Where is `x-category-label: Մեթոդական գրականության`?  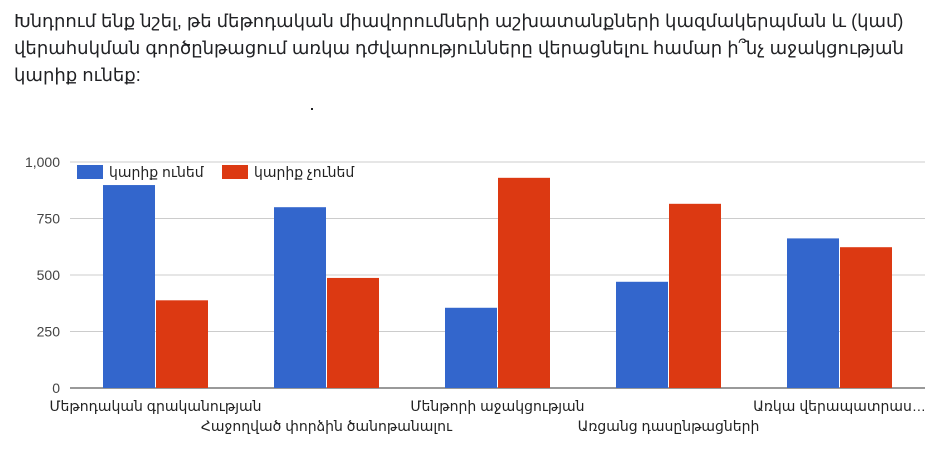
x-category-label: Մեթոդական գրականության is located at coordinates (155, 406).